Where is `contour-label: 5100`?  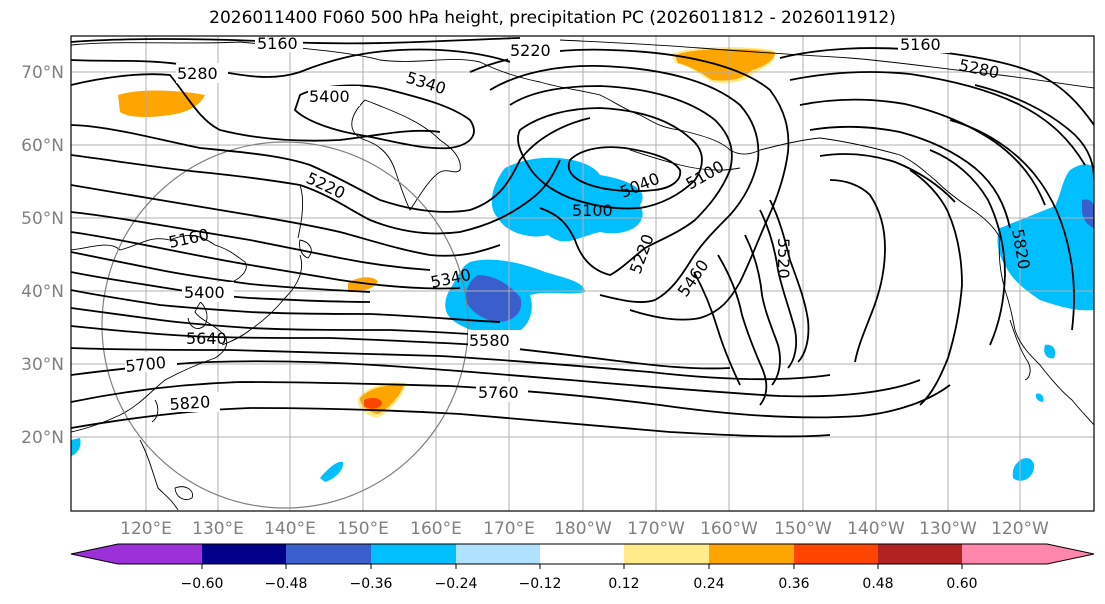
contour-label: 5100 is located at coordinates (592, 210).